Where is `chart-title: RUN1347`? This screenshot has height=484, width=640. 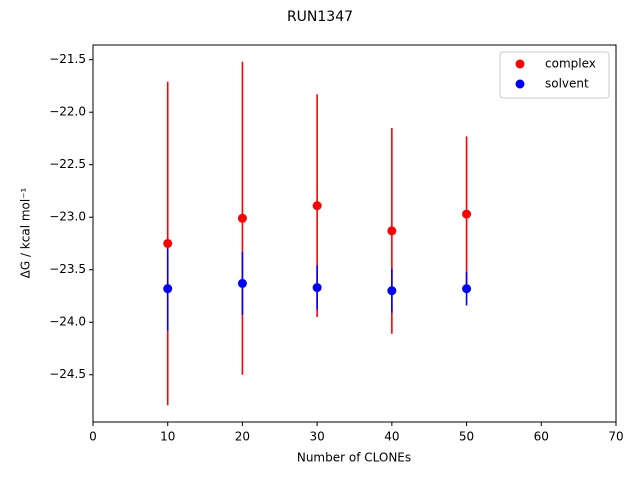
chart-title: RUN1347 is located at coordinates (320, 17).